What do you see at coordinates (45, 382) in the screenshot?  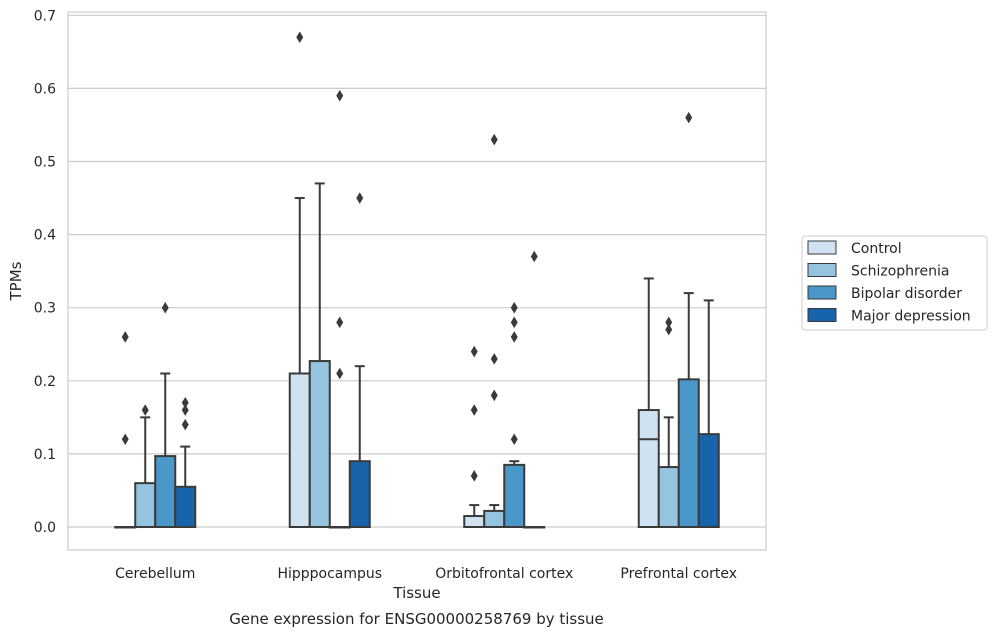 I see `y-tick-label: 0.2` at bounding box center [45, 382].